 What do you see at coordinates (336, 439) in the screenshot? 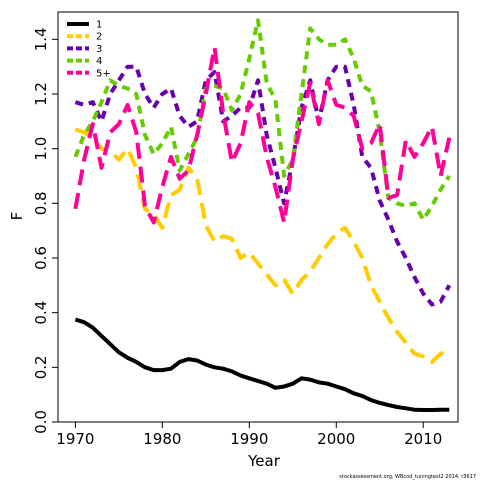
I see `x-tick-label: 2000` at bounding box center [336, 439].